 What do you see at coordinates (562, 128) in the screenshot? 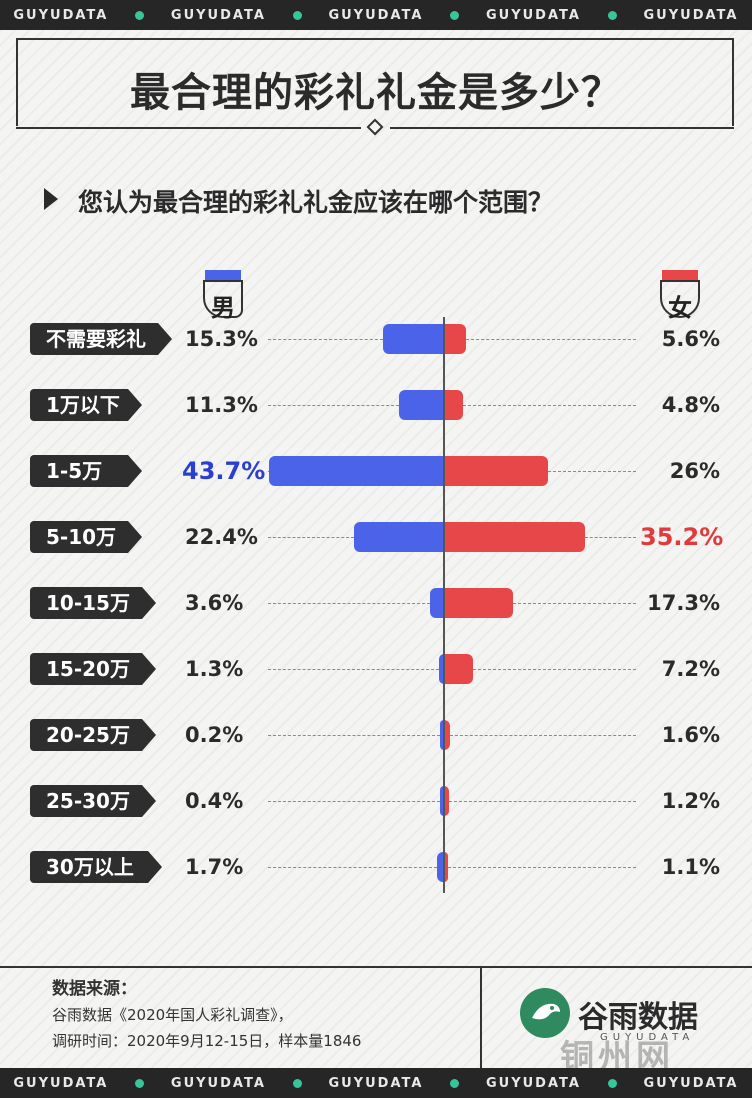
I see `title-divider-right` at bounding box center [562, 128].